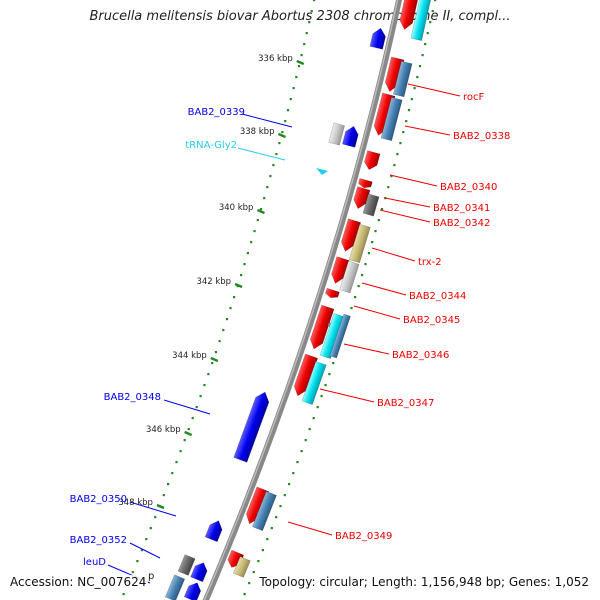 This screenshot has height=600, width=600. Describe the element at coordinates (430, 262) in the screenshot. I see `gene-label-right: trx-2` at that location.